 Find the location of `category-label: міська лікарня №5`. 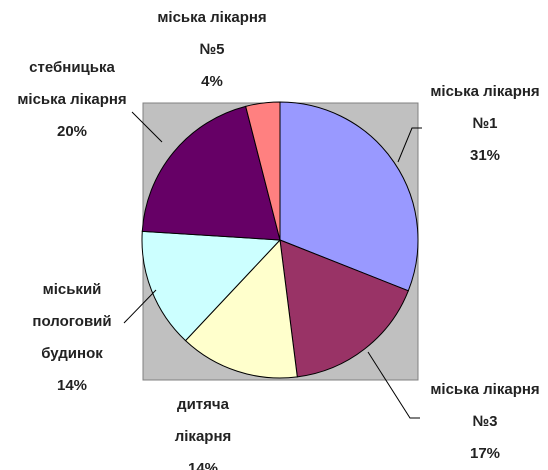

category-label: міська лікарня №5 is located at coordinates (212, 33).